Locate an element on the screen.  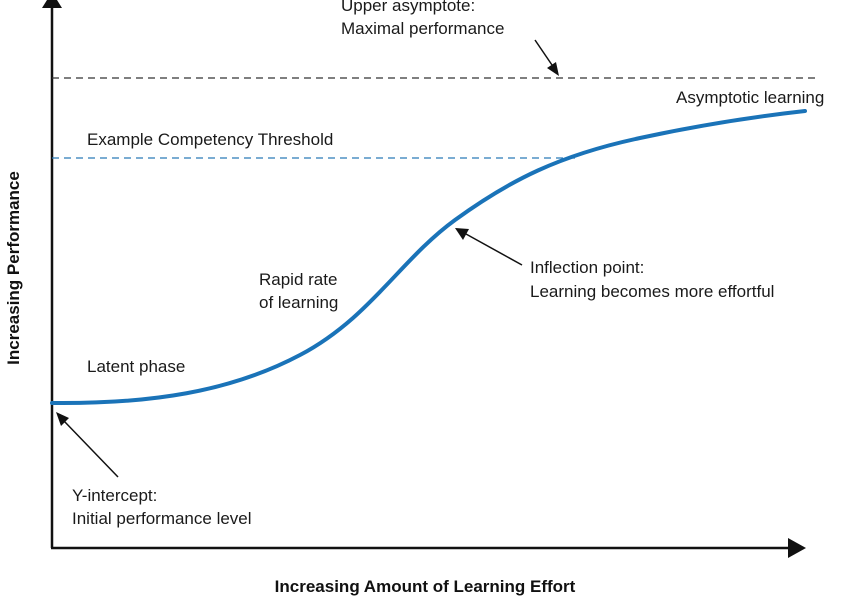
upper-asymptote-label-line2: Maximal performance is located at coordinates (423, 28).